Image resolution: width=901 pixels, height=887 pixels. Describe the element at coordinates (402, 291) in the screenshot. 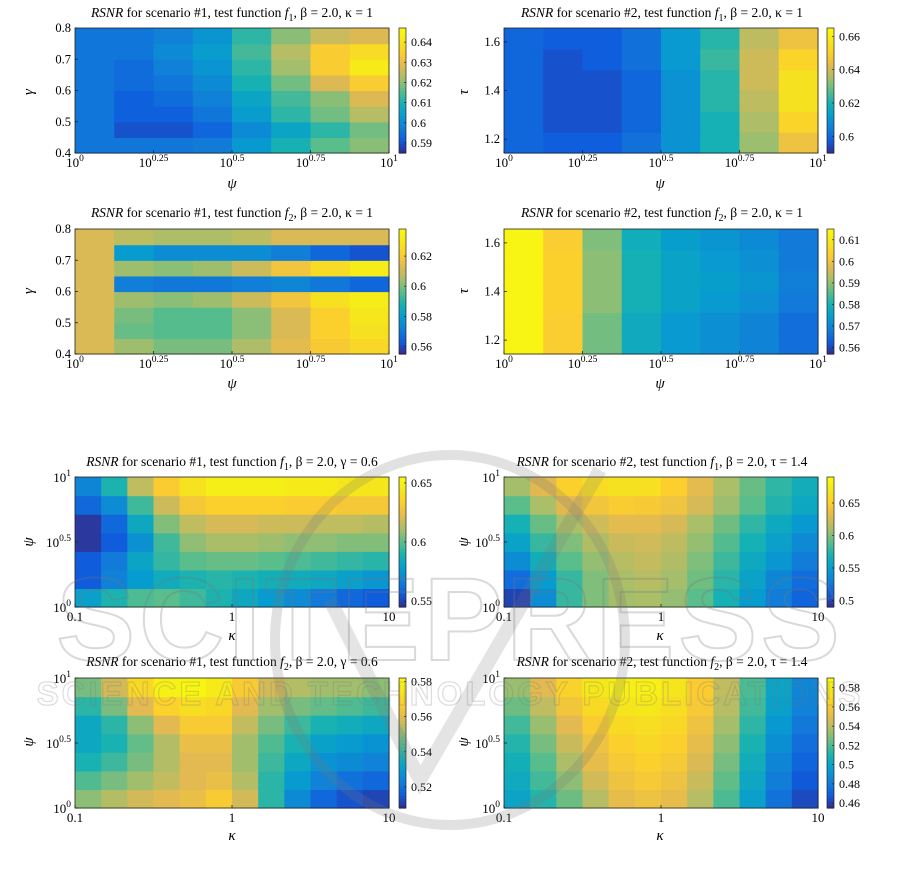

I see `colorbar-frame` at that location.